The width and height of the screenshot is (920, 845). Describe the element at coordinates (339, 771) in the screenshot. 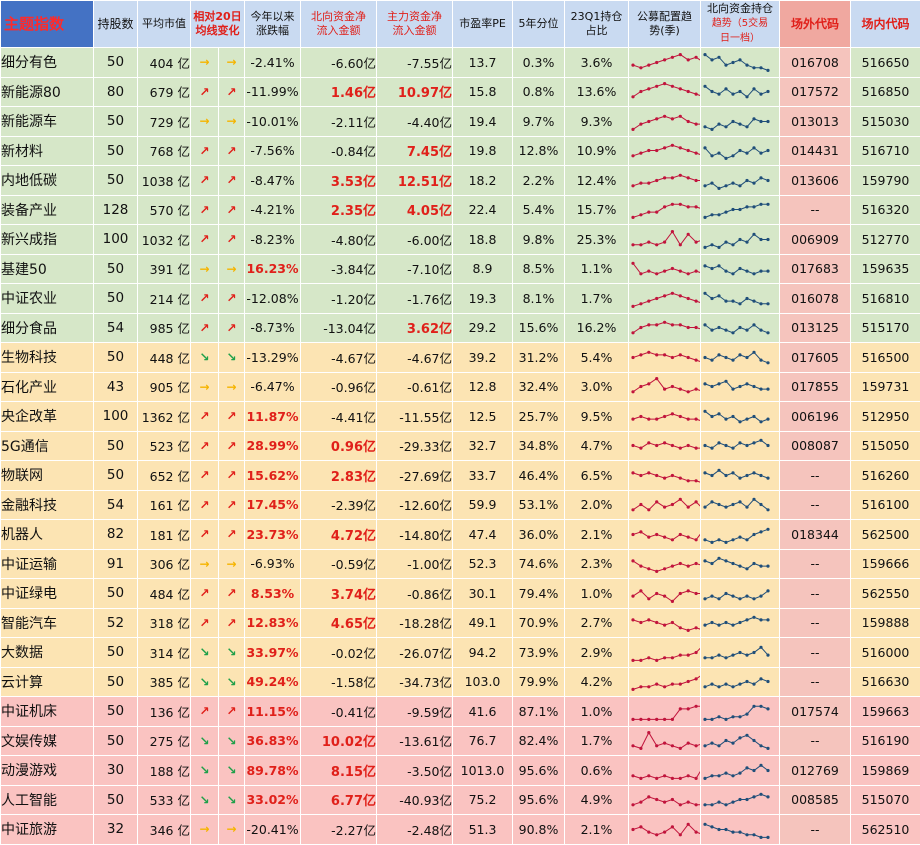

I see `north-flow: 8.15亿` at that location.